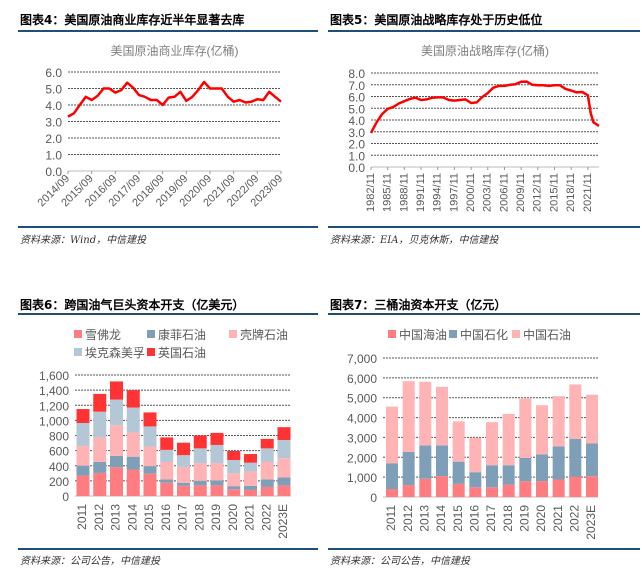 This screenshot has height=580, width=642. I want to click on chart-title: 美国原油战略库存(亿桶), so click(485, 50).